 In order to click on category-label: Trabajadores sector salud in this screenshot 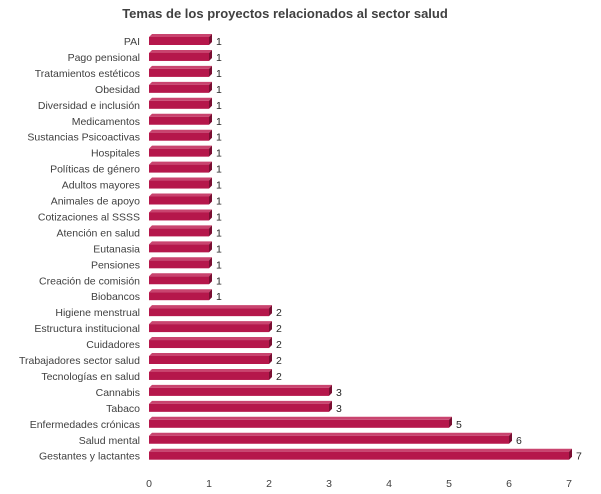, I will do `click(79, 361)`.